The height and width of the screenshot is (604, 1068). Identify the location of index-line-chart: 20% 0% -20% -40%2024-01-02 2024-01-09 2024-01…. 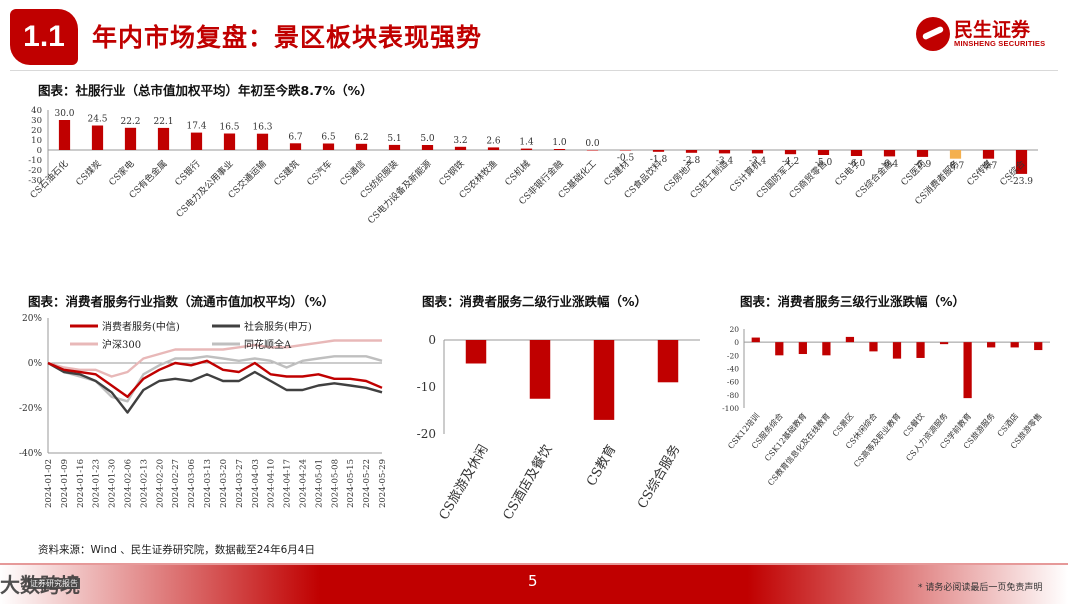
(203, 411).